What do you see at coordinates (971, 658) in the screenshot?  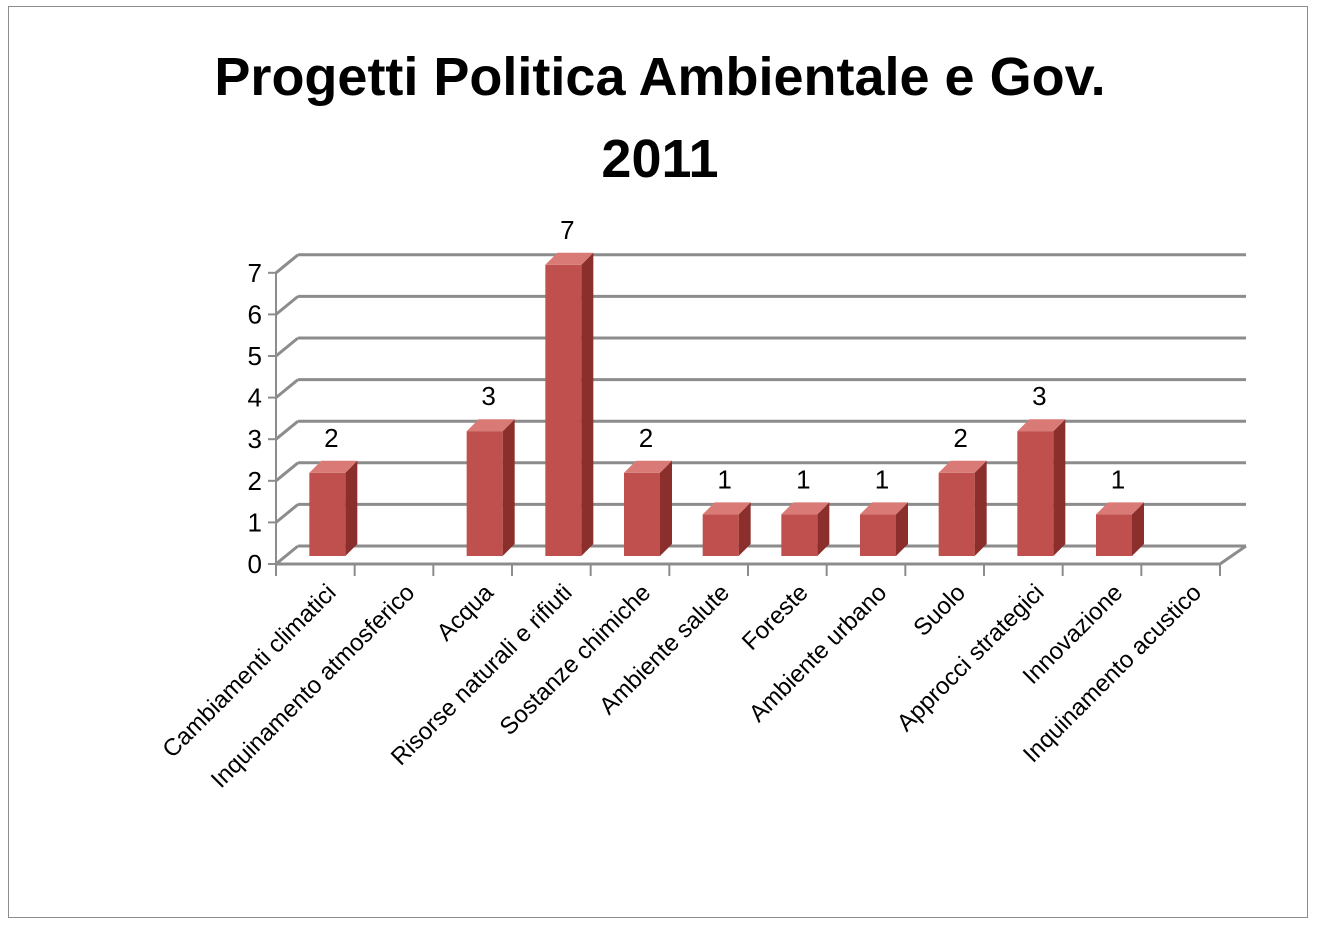 I see `x-tick-label: Approcci strategici` at bounding box center [971, 658].